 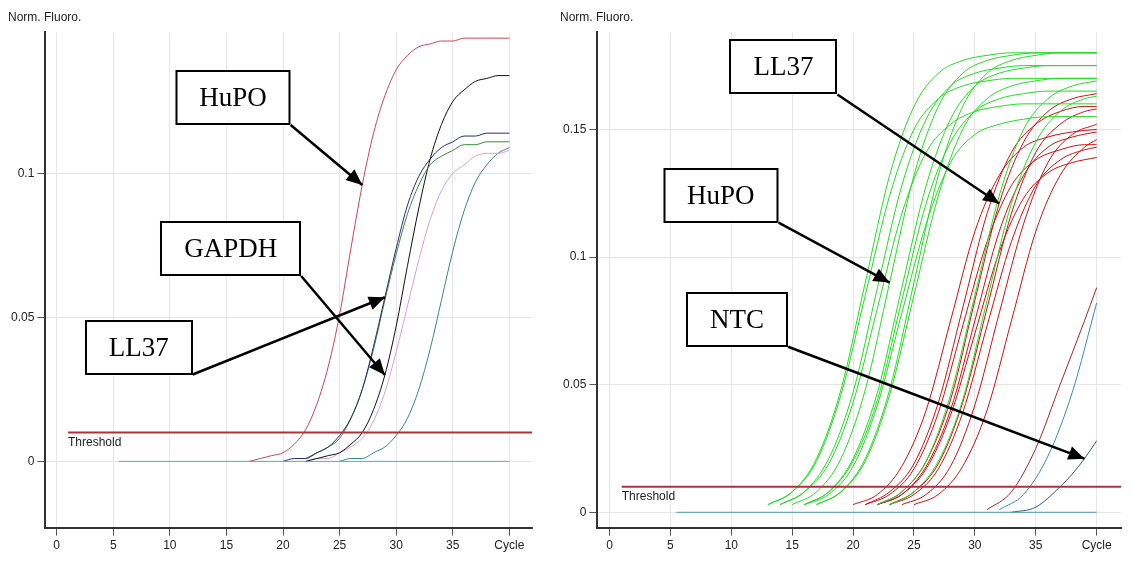 What do you see at coordinates (737, 319) in the screenshot?
I see `annotation: NTC` at bounding box center [737, 319].